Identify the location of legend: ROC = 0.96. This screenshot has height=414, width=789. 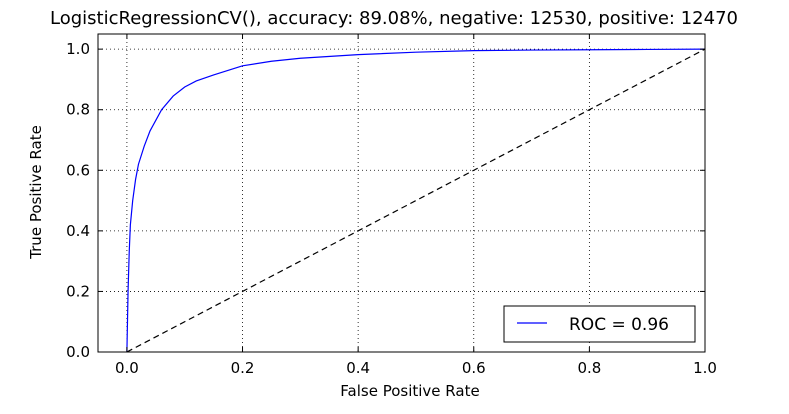
(599, 324).